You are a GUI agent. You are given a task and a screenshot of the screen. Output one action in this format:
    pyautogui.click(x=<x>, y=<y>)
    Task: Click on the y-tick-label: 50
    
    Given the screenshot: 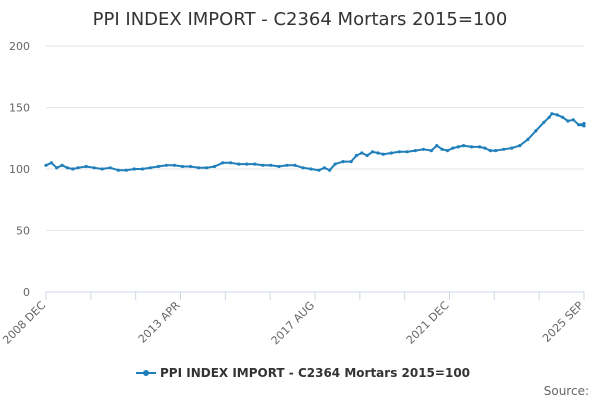 What is the action you would take?
    pyautogui.click(x=23, y=231)
    